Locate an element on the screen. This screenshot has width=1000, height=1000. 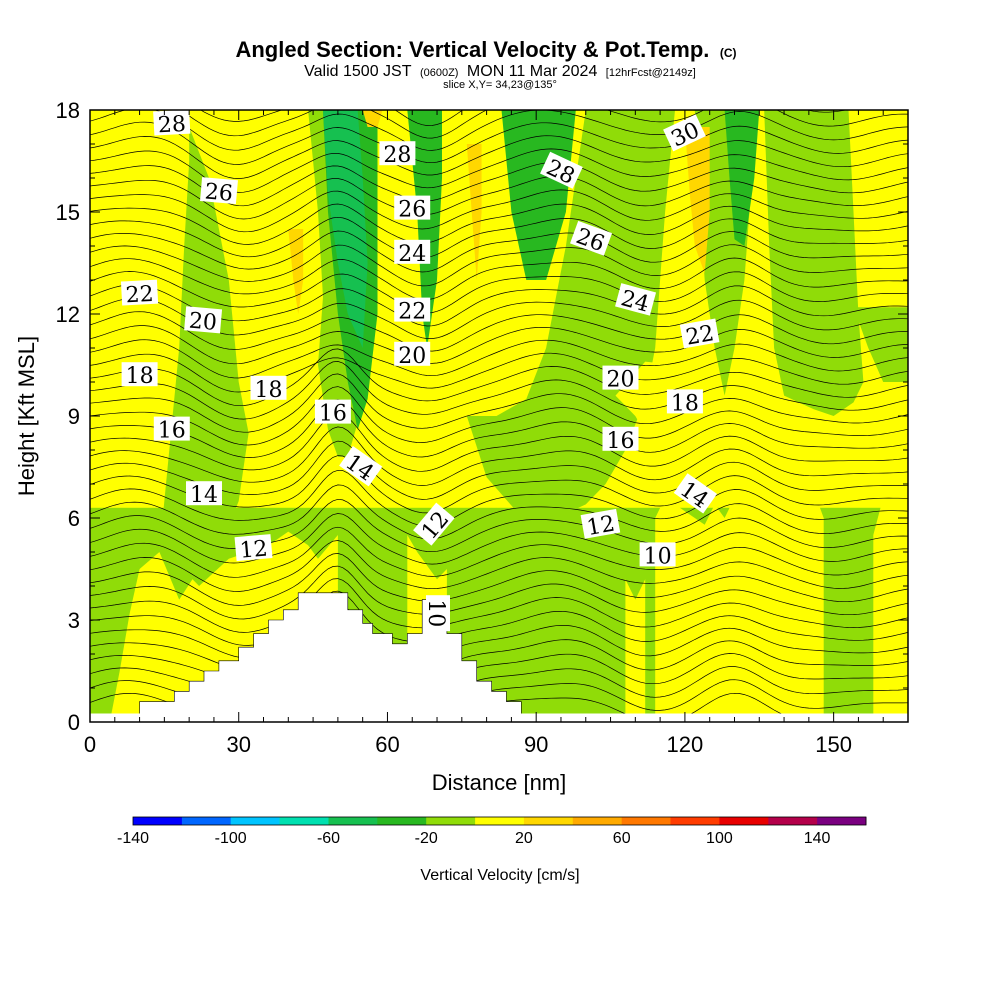
chart-slice-info: slice X,Y= 34,23@135° is located at coordinates (500, 85).